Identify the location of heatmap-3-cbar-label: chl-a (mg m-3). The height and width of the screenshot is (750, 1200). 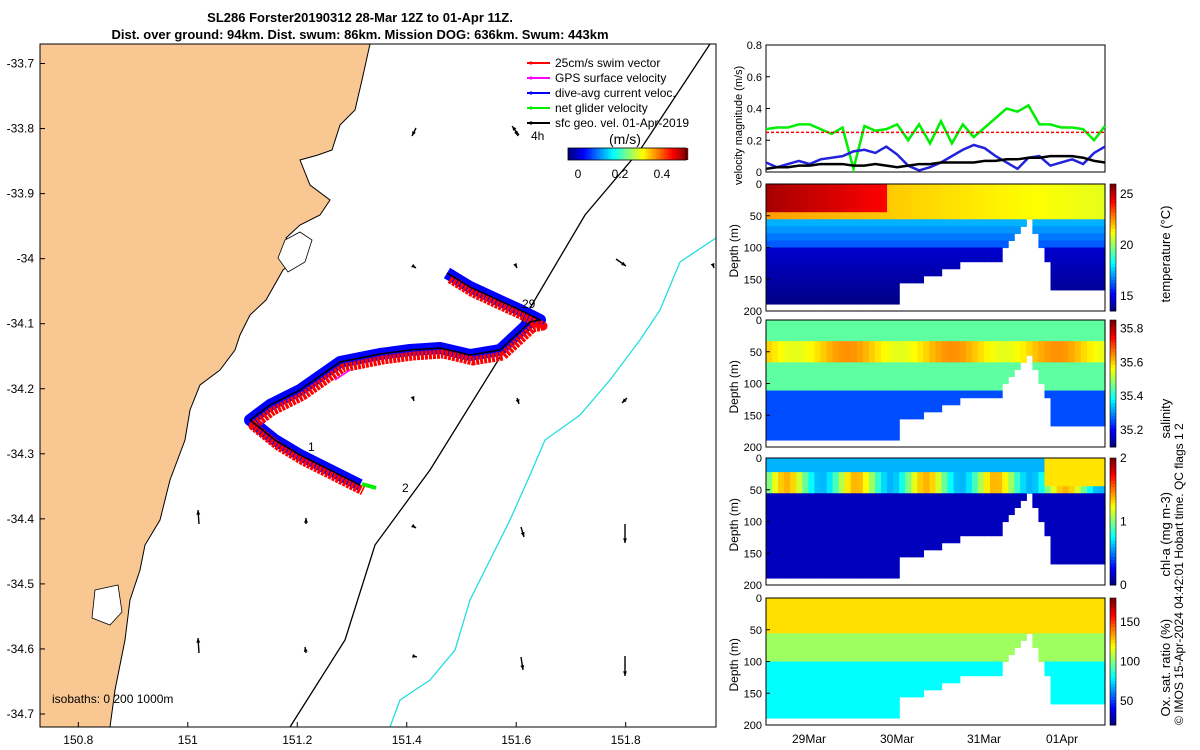
(1165, 534).